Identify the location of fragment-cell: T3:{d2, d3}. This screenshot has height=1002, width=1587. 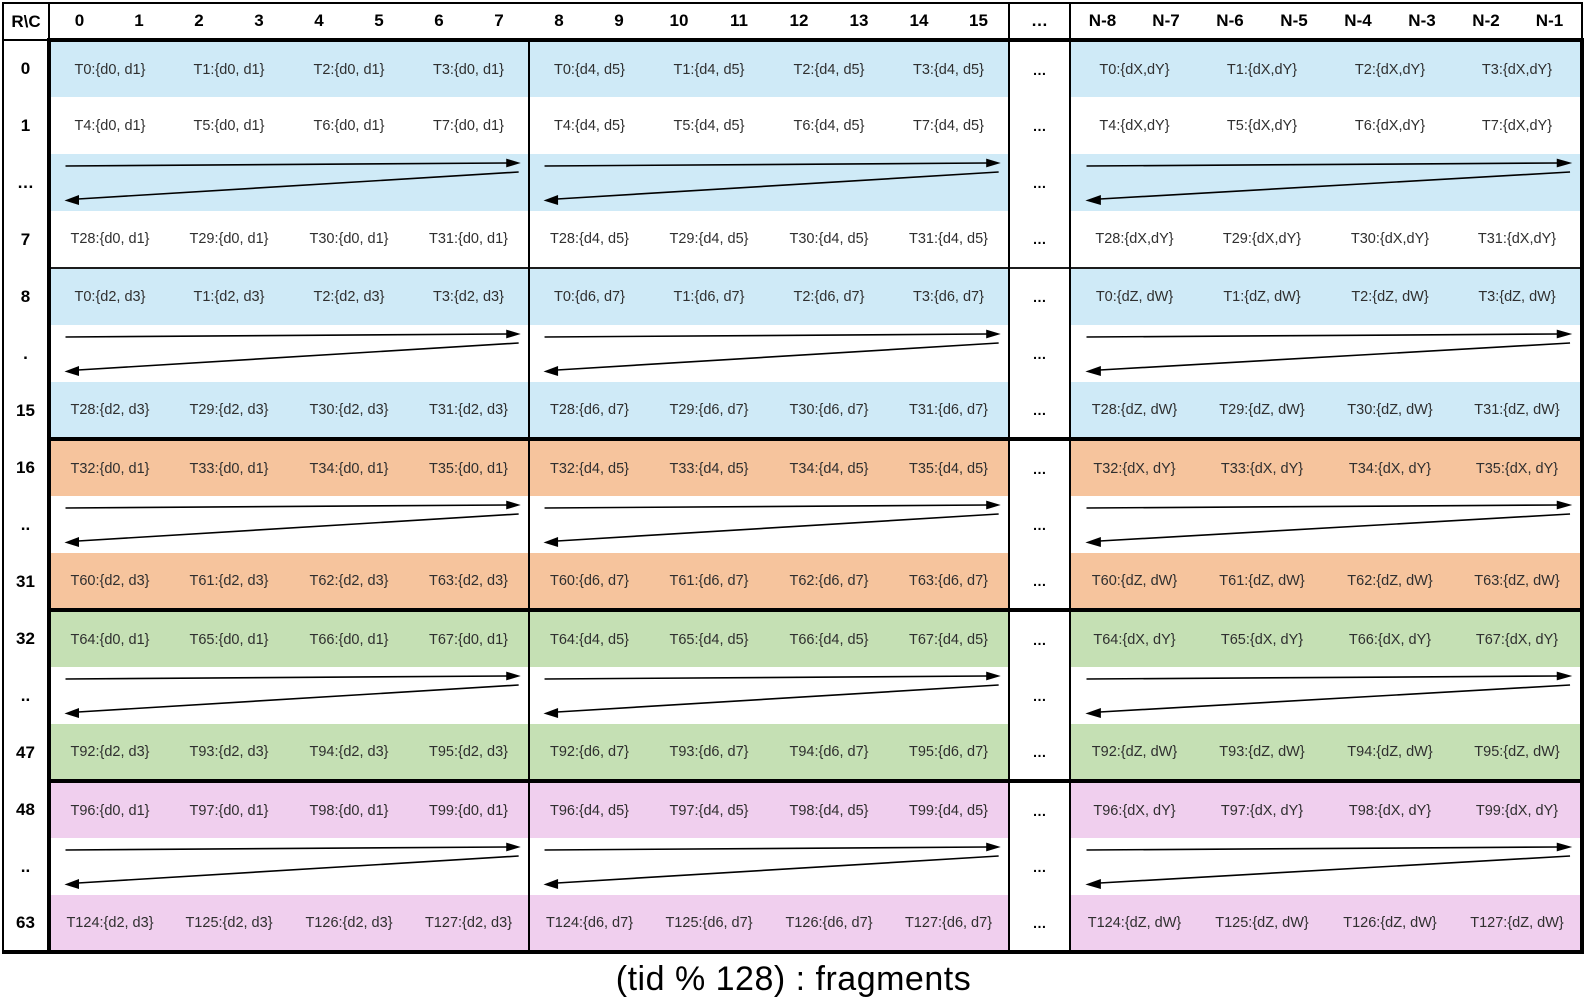
(469, 296).